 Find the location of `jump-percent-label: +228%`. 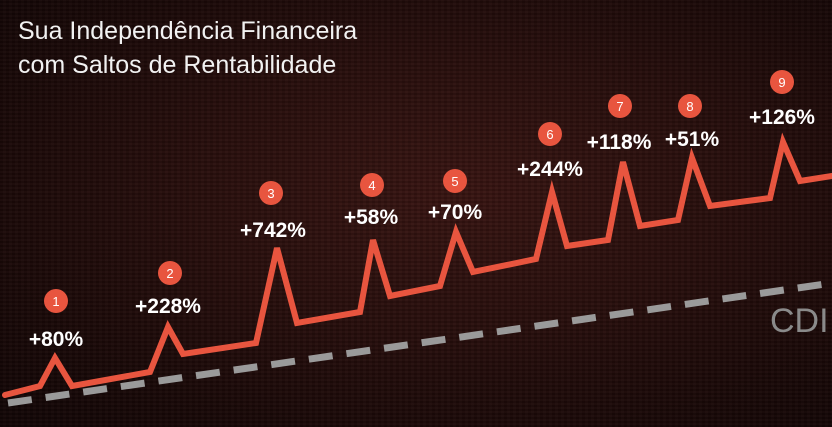

jump-percent-label: +228% is located at coordinates (168, 306).